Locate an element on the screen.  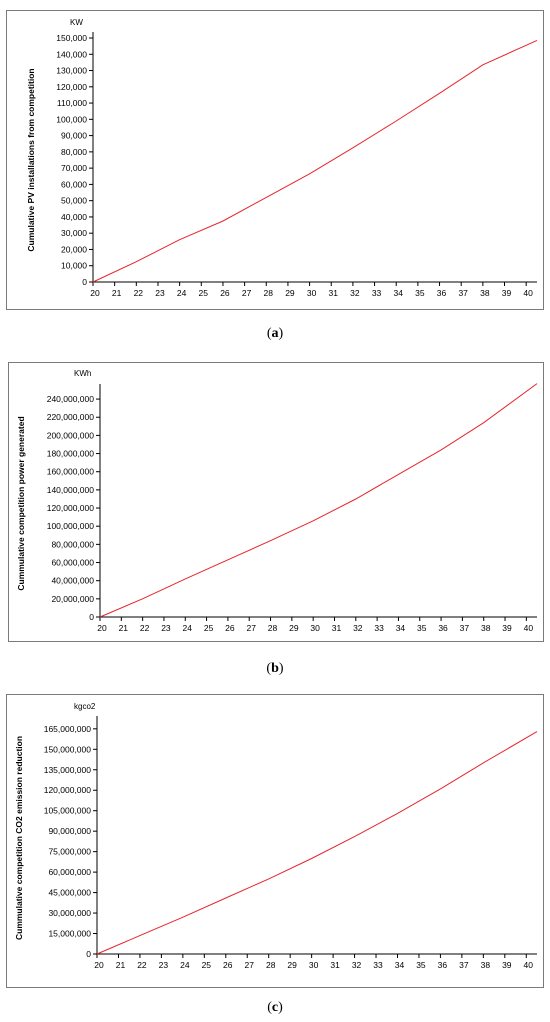
y-tick-label: 20,000,000 is located at coordinates (72, 599).